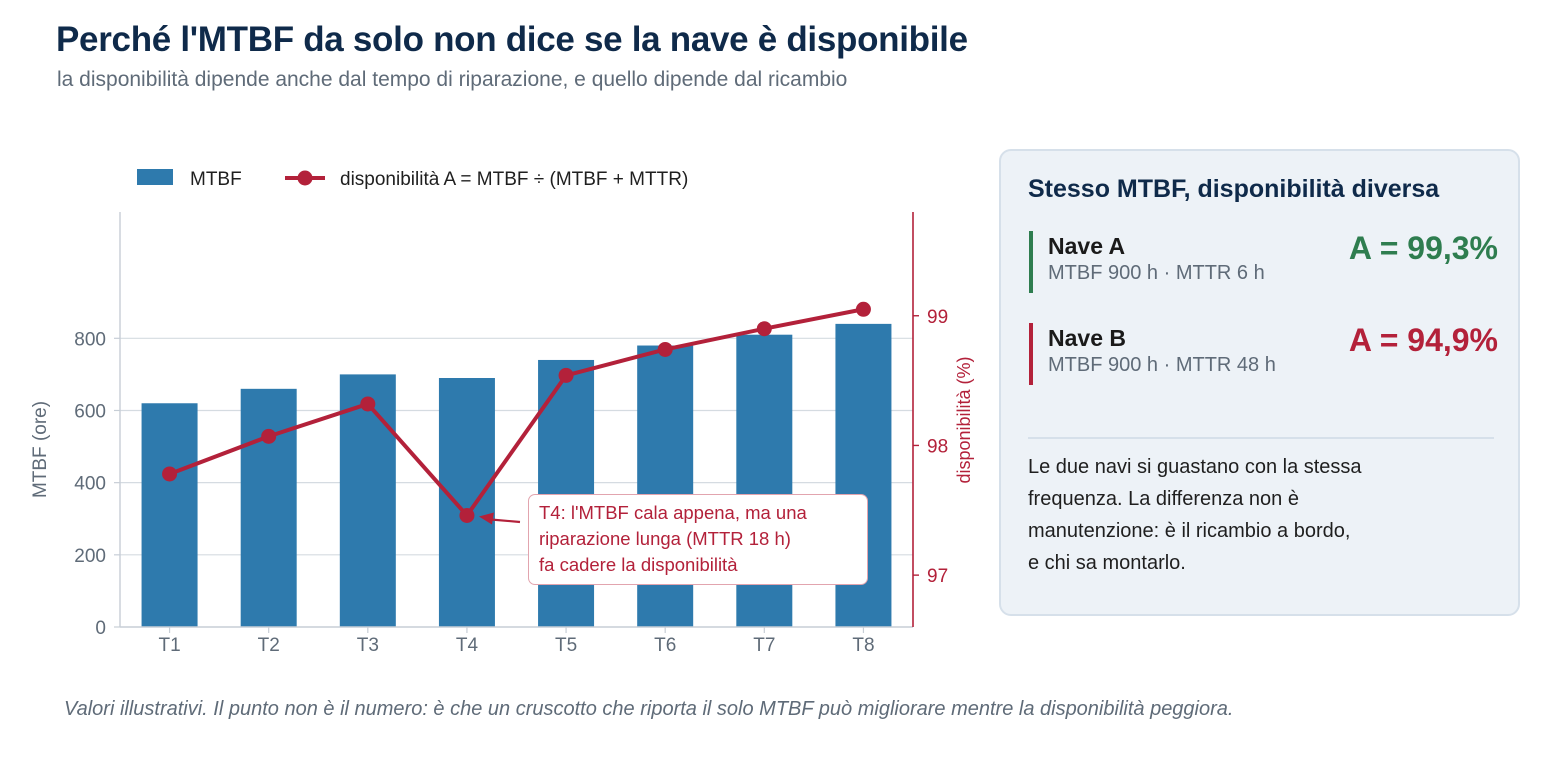 Image resolution: width=1568 pixels, height=760 pixels. What do you see at coordinates (1189, 531) in the screenshot?
I see `panel-note-line: manutenzione: è il ricambio a bordo,` at bounding box center [1189, 531].